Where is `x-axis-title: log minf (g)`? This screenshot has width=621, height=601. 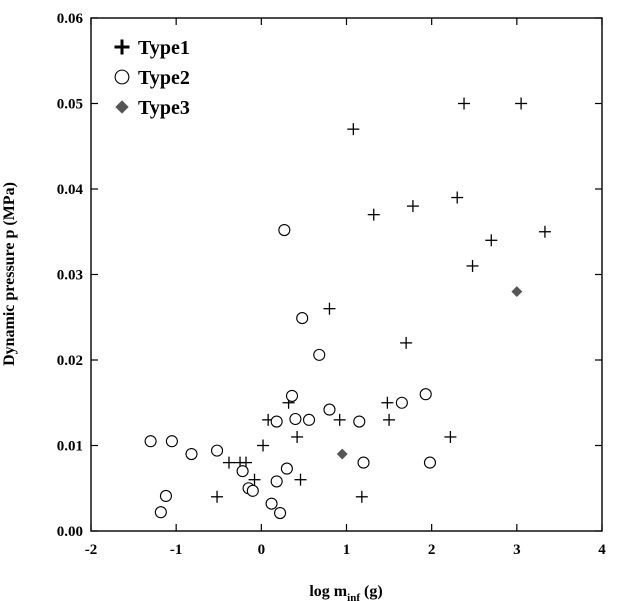 x-axis-title: log minf (g) is located at coordinates (345, 592).